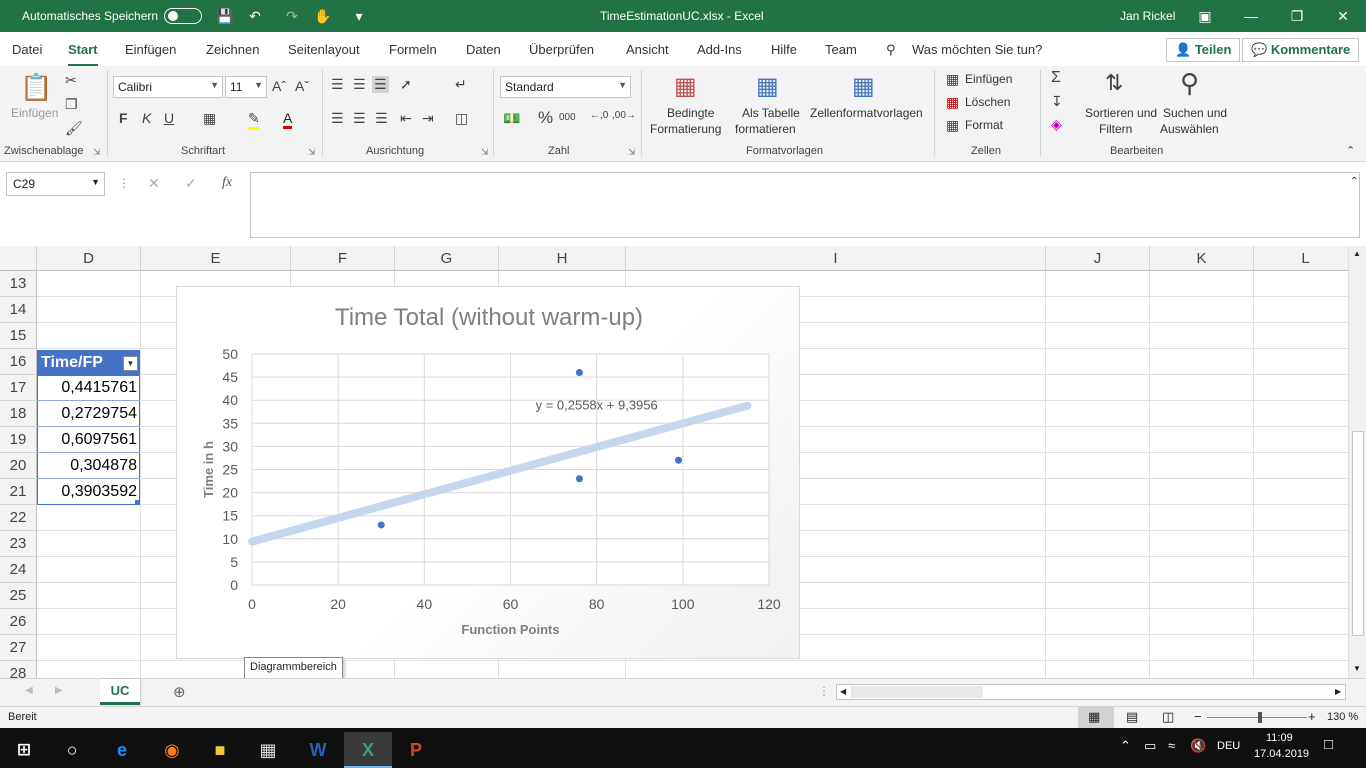 The width and height of the screenshot is (1366, 768). I want to click on tab-formeln: Formeln, so click(413, 49).